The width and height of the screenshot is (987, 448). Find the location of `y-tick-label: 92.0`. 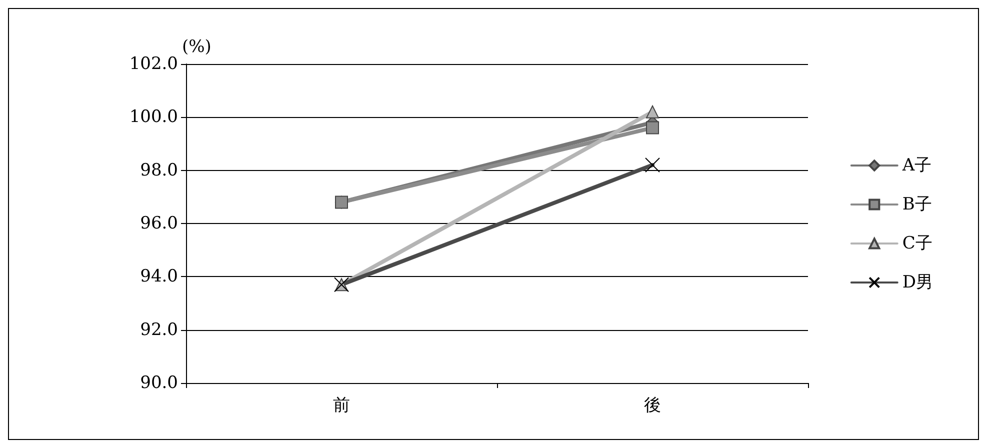

y-tick-label: 92.0 is located at coordinates (159, 330).